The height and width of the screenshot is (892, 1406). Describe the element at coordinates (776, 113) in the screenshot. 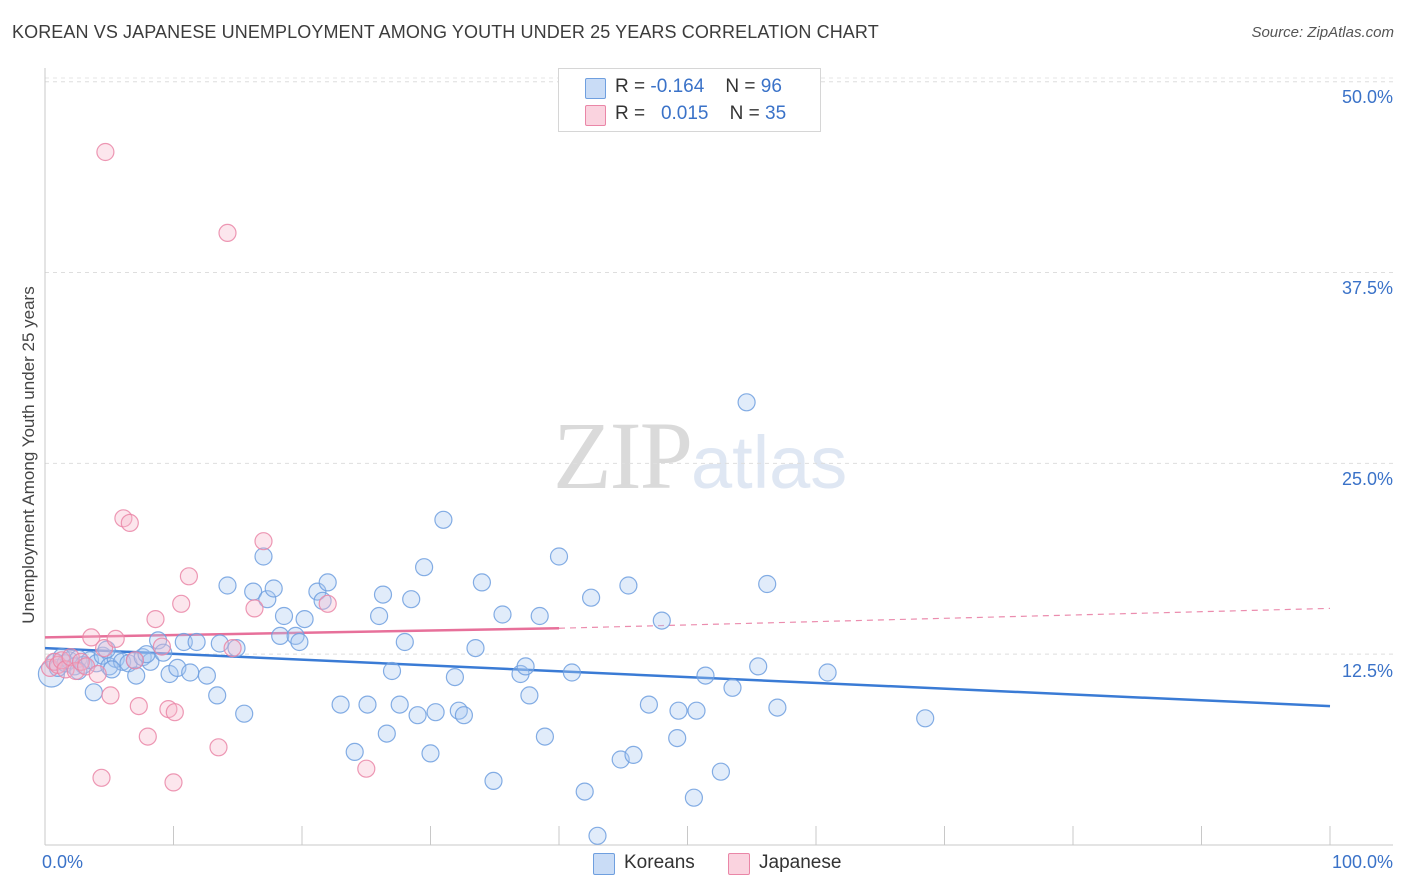

I see `legend-n-value: 35` at that location.